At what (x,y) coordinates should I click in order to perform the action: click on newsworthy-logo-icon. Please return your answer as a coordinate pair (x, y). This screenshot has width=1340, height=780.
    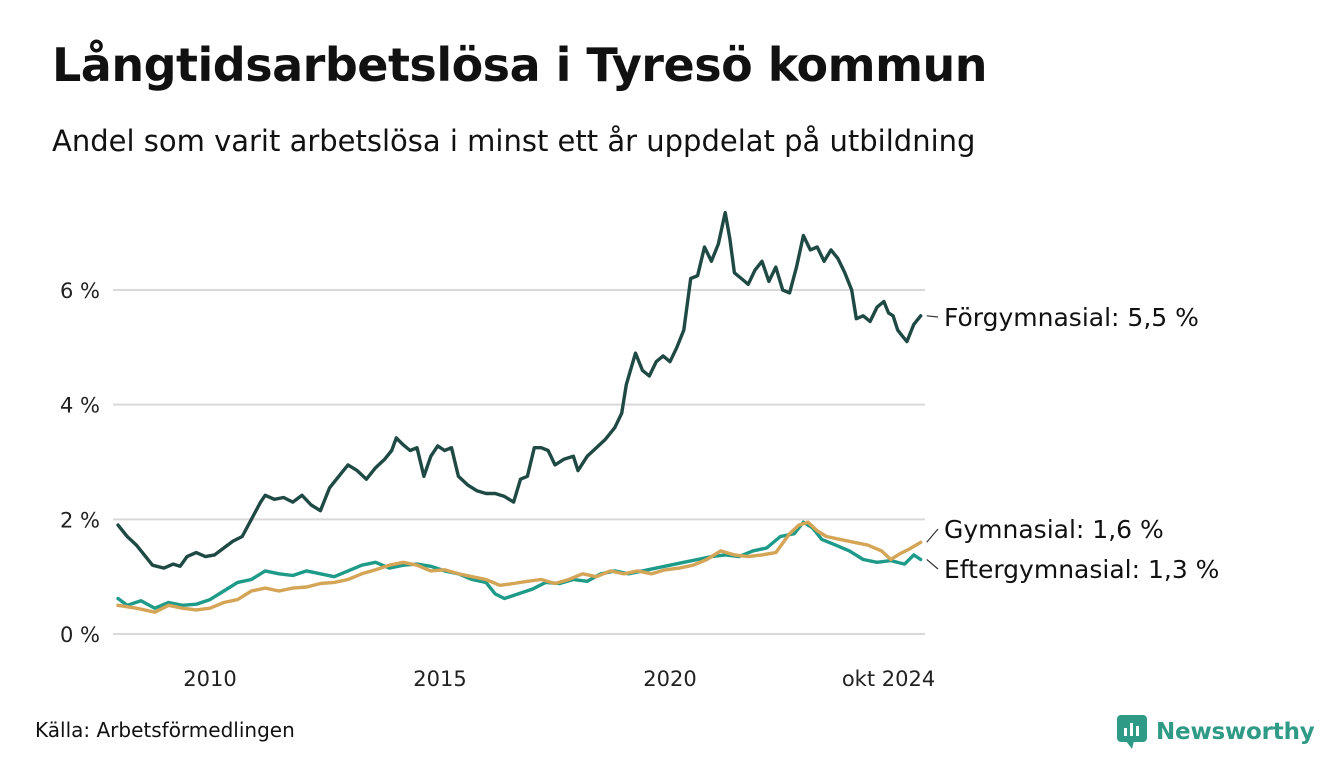
    Looking at the image, I should click on (1132, 732).